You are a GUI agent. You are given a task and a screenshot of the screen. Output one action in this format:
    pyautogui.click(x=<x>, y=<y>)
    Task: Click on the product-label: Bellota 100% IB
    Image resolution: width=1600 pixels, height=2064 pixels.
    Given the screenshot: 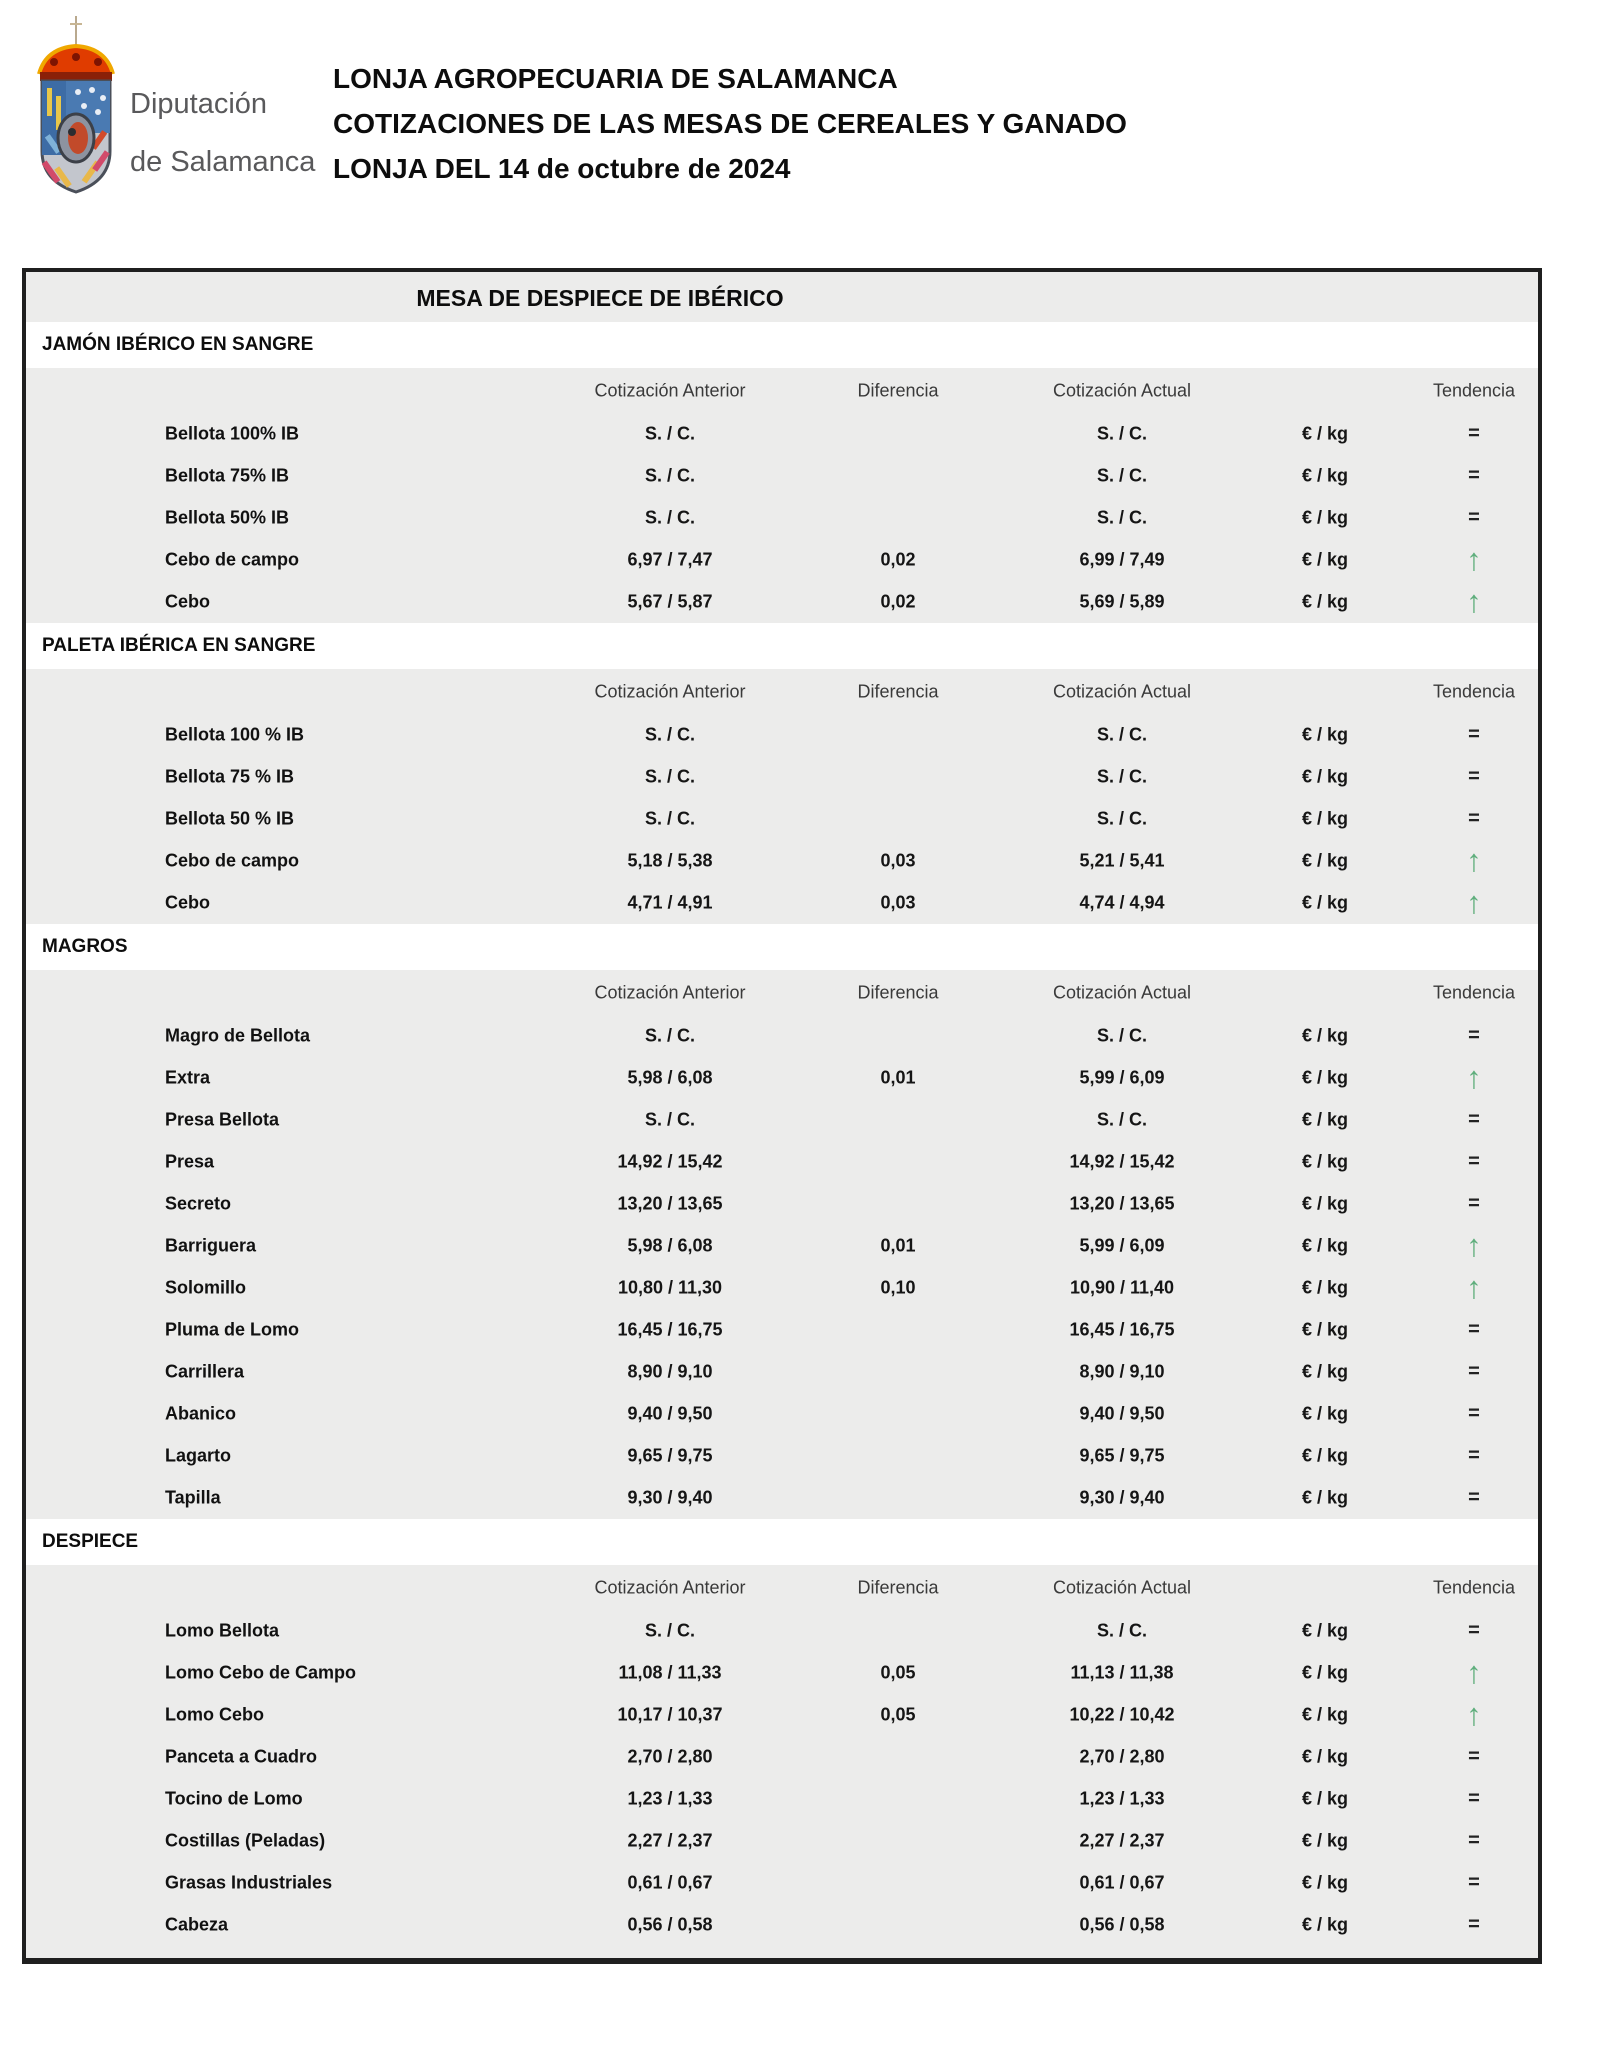 What is the action you would take?
    pyautogui.click(x=232, y=433)
    